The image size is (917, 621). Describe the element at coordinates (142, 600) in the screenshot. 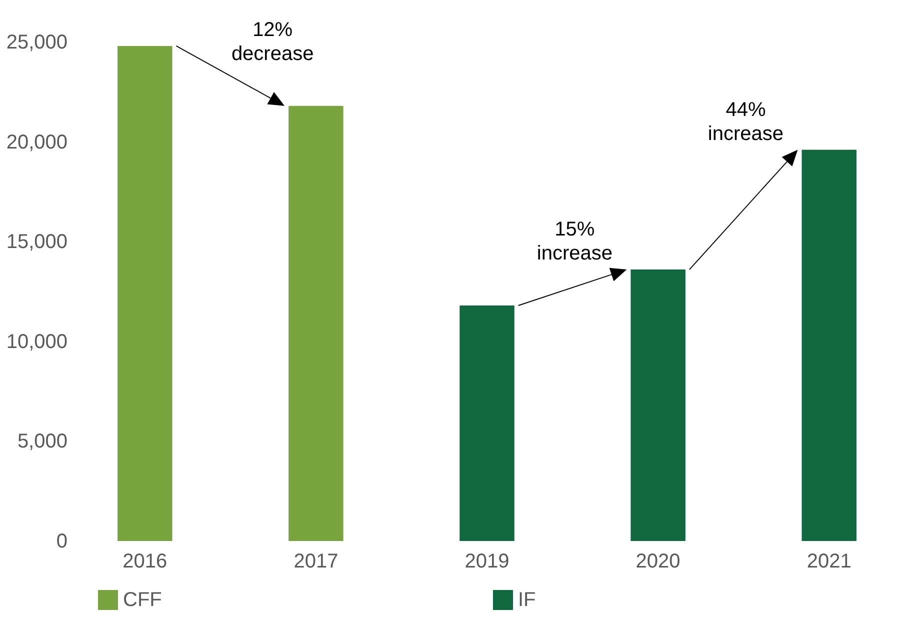

I see `legend-label: CFF` at that location.